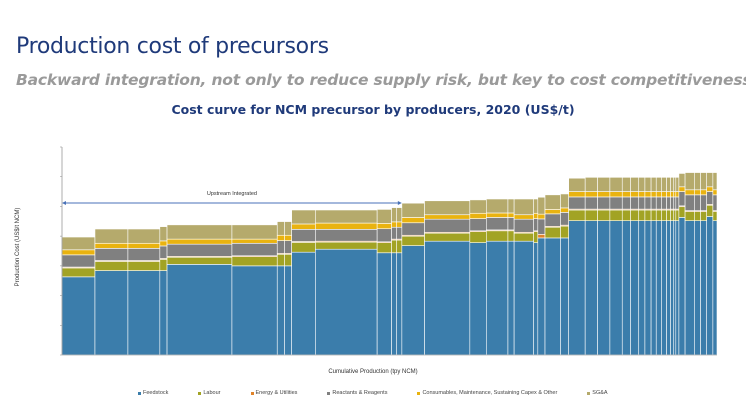  What do you see at coordinates (523, 217) in the screenshot?
I see `bar-18-consumables-maintenance-sustaining-capex-other` at bounding box center [523, 217].